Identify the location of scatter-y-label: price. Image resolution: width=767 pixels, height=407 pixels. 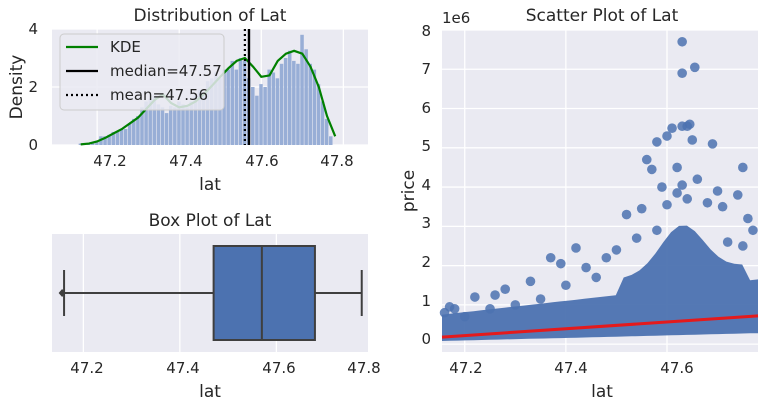
(409, 191).